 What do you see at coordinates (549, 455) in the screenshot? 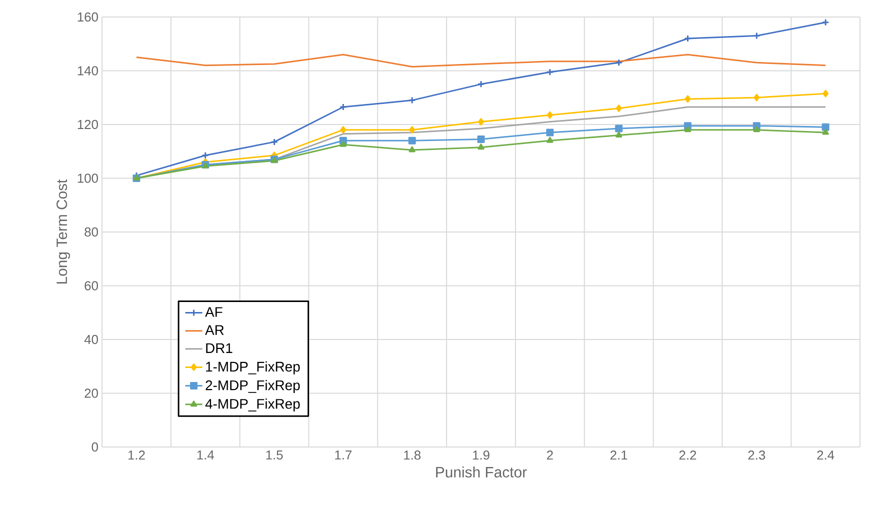
I see `x-tick-label: 2` at bounding box center [549, 455].